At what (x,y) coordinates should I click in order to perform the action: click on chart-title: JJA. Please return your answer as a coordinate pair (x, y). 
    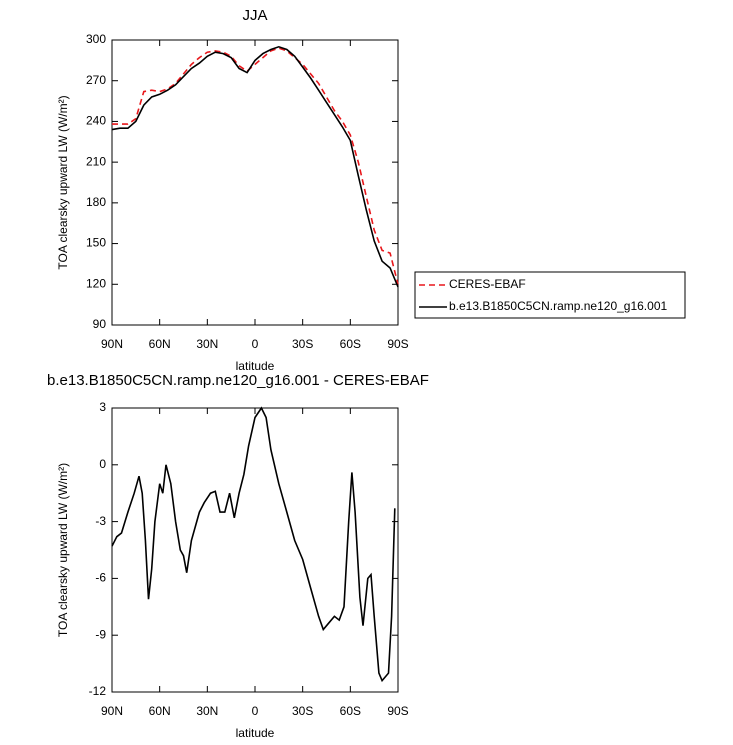
    Looking at the image, I should click on (254, 15).